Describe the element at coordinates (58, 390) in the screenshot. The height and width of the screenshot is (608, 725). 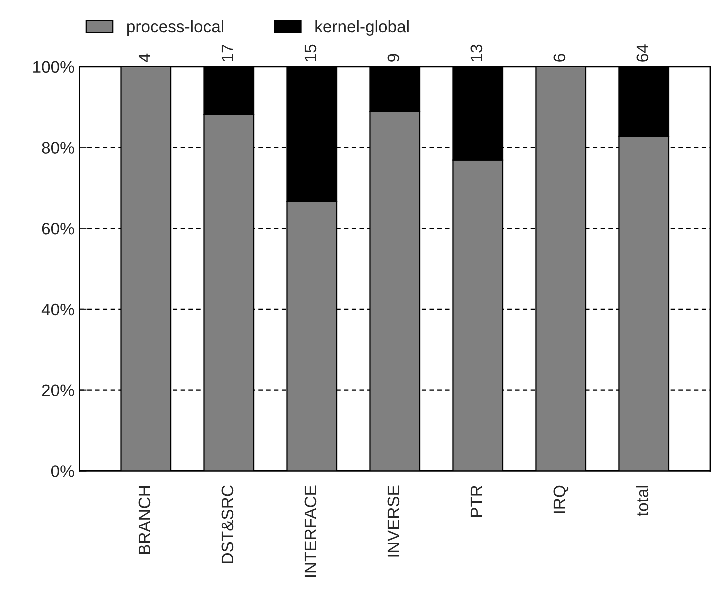
I see `y-tick-label: 20%` at that location.